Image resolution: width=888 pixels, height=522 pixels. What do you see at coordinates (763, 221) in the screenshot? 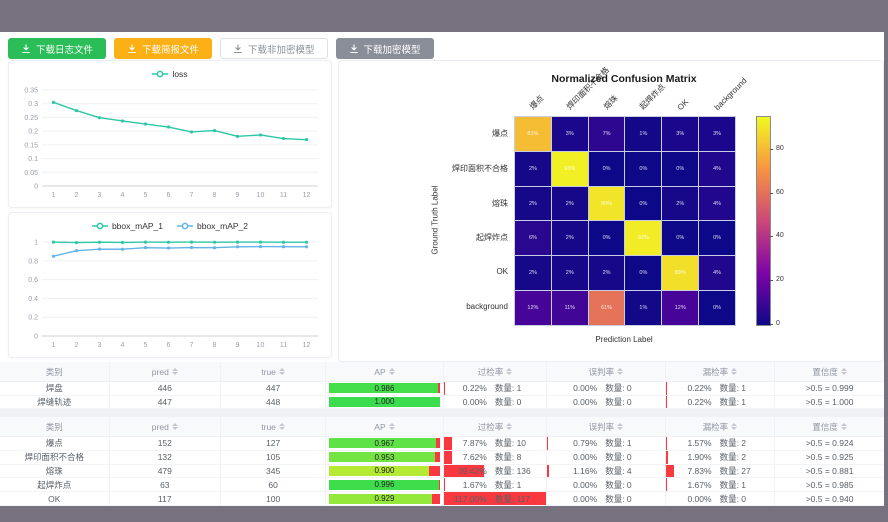
I see `colorbar` at bounding box center [763, 221].